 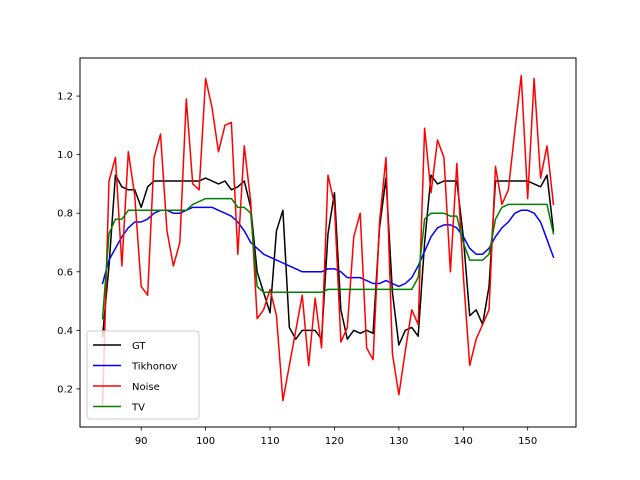 What do you see at coordinates (65, 155) in the screenshot?
I see `y-tick-label: 1.0` at bounding box center [65, 155].